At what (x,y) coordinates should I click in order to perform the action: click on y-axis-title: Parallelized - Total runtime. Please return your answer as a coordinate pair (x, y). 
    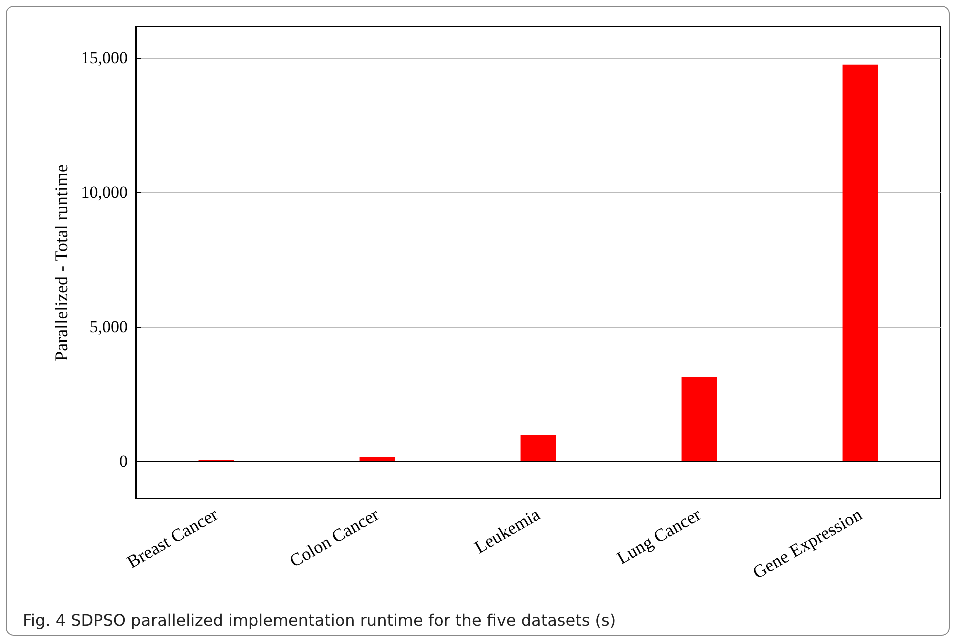
    Looking at the image, I should click on (61, 263).